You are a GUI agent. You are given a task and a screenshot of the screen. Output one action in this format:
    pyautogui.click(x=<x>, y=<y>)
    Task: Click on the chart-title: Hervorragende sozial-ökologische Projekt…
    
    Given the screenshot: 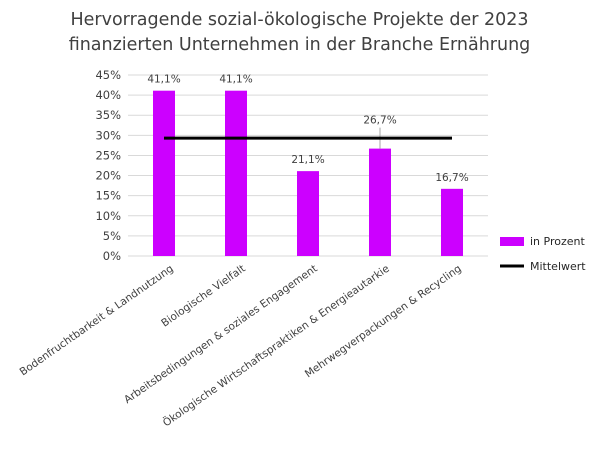 What is the action you would take?
    pyautogui.click(x=299, y=33)
    